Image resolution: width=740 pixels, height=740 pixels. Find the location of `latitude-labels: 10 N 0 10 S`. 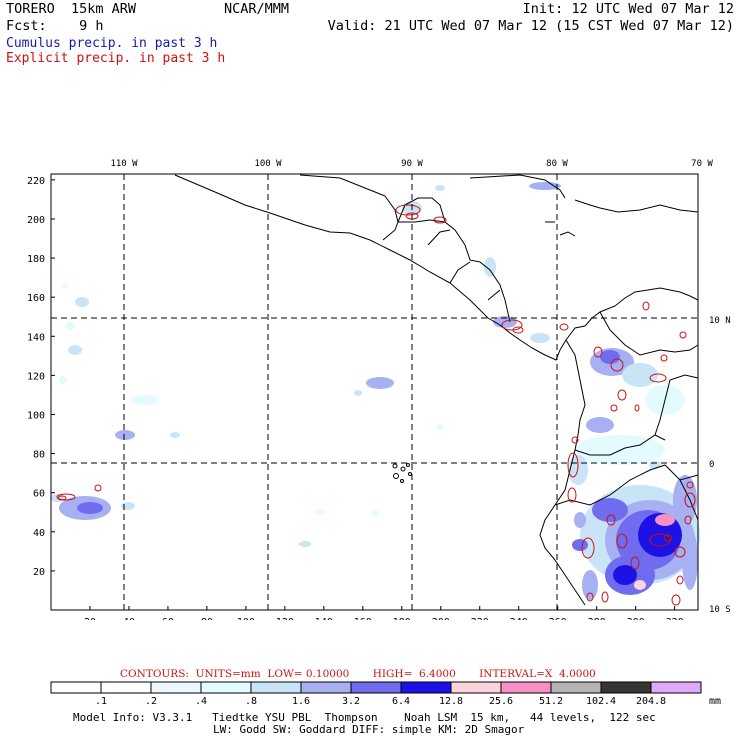

latitude-labels: 10 N 0 10 S is located at coordinates (720, 465).